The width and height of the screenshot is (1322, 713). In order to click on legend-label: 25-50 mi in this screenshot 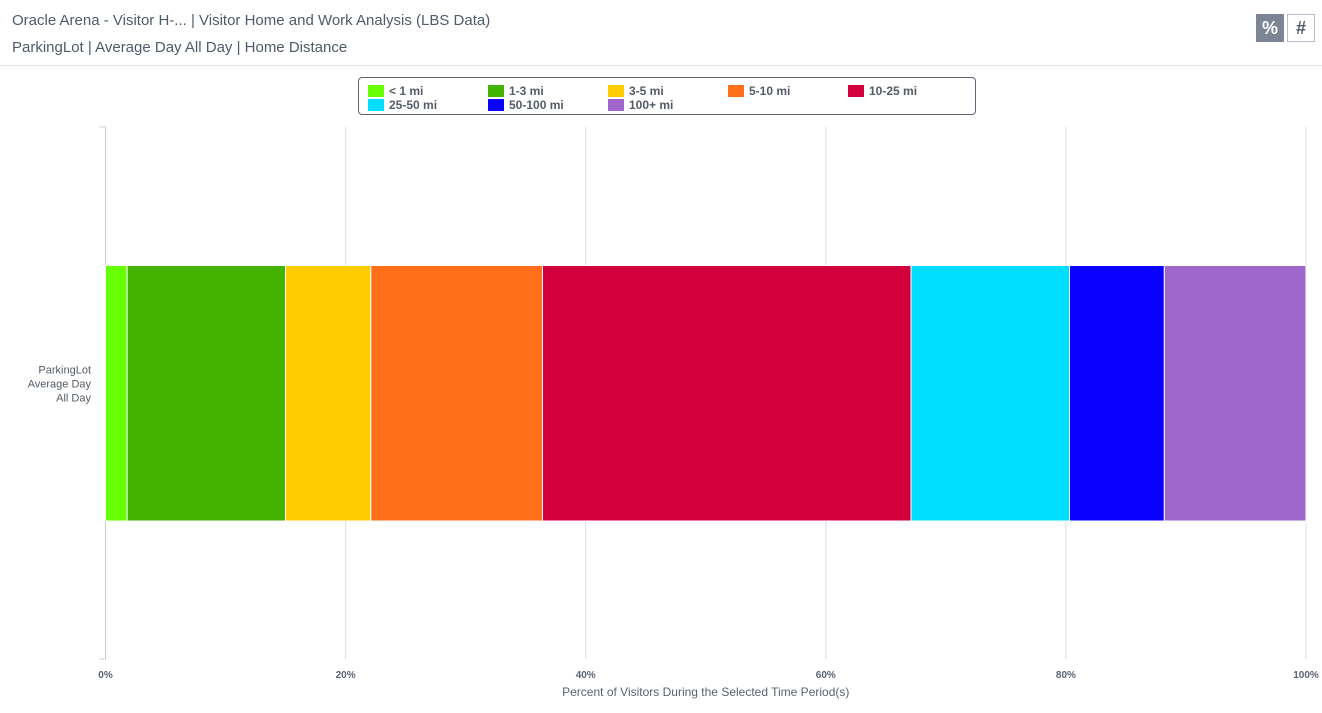, I will do `click(413, 104)`.